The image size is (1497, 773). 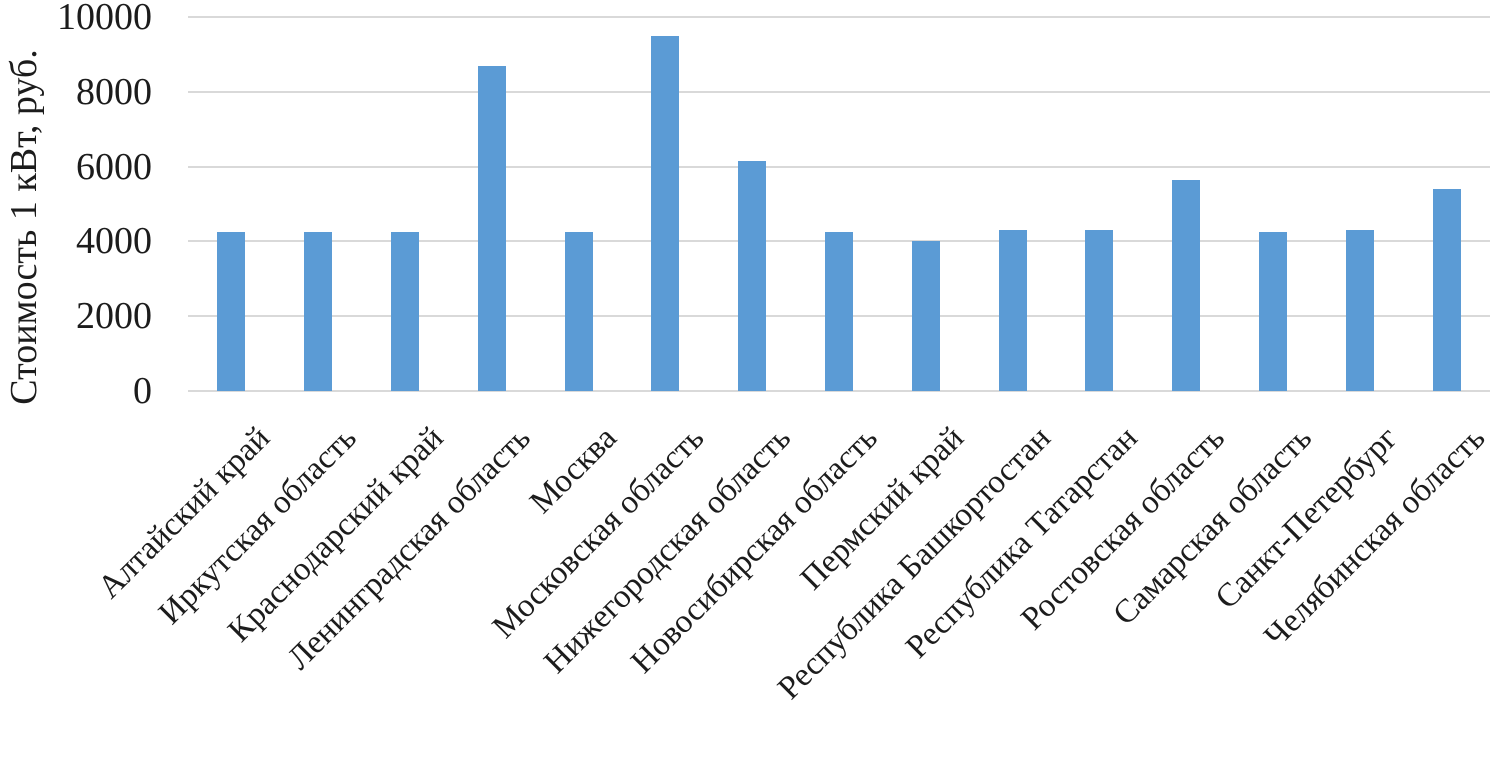 I want to click on y-tick-label: 2000, so click(x=114, y=316).